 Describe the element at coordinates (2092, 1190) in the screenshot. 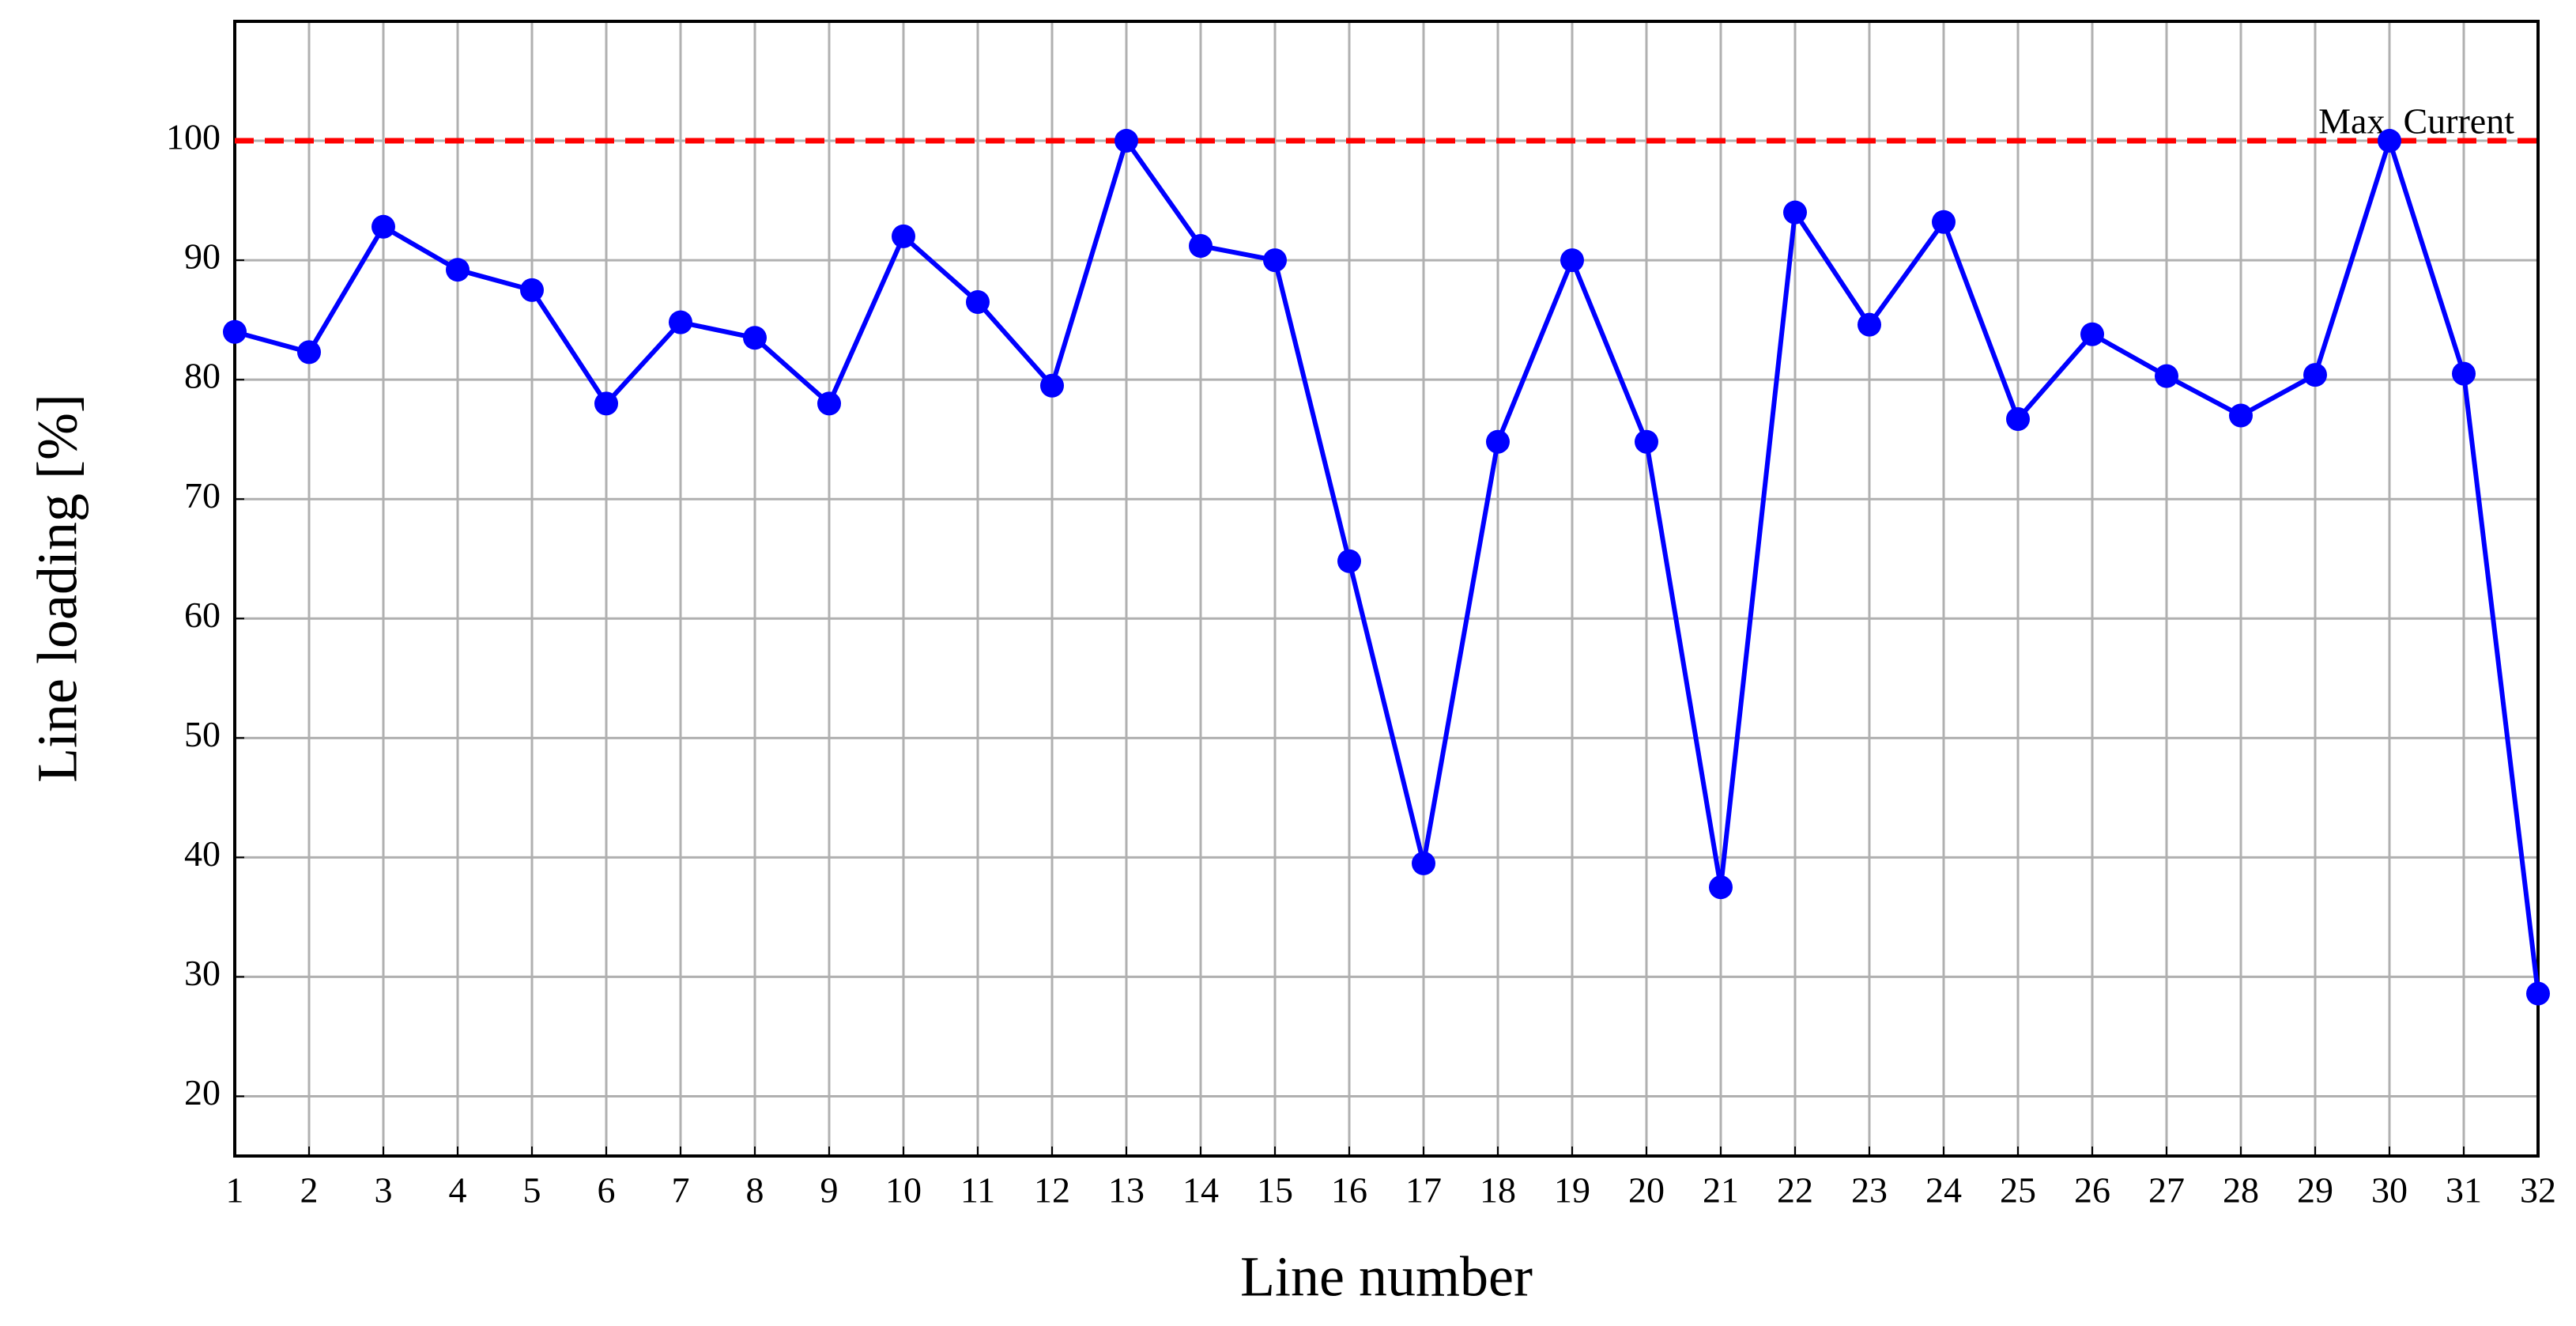

I see `x-tick-label: 26` at that location.